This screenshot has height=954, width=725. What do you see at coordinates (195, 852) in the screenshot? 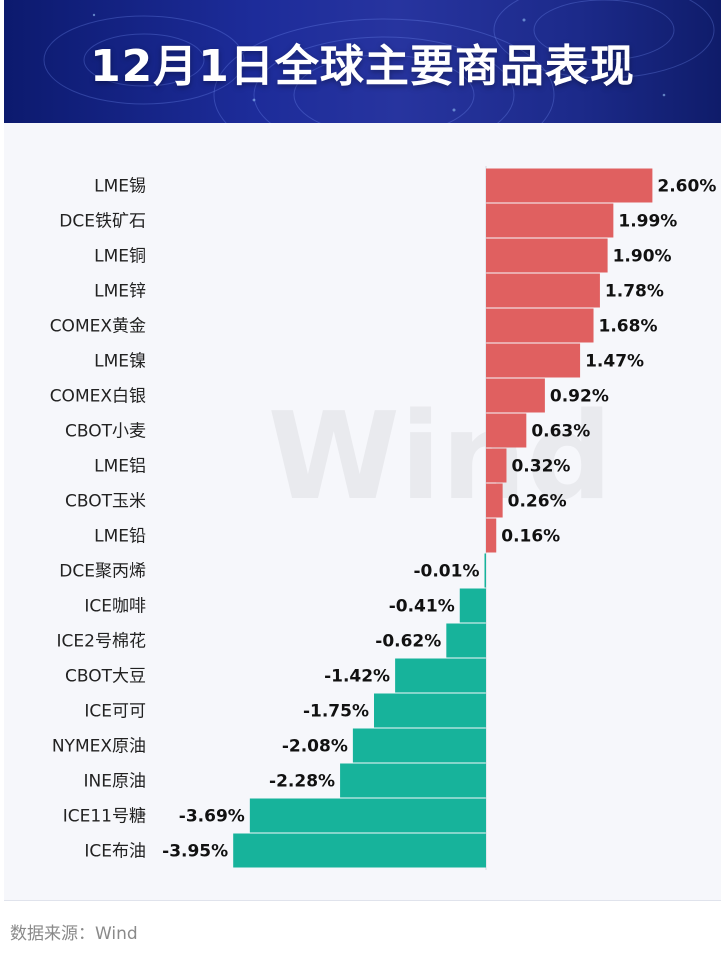
I see `data-label: -3.95%` at bounding box center [195, 852].